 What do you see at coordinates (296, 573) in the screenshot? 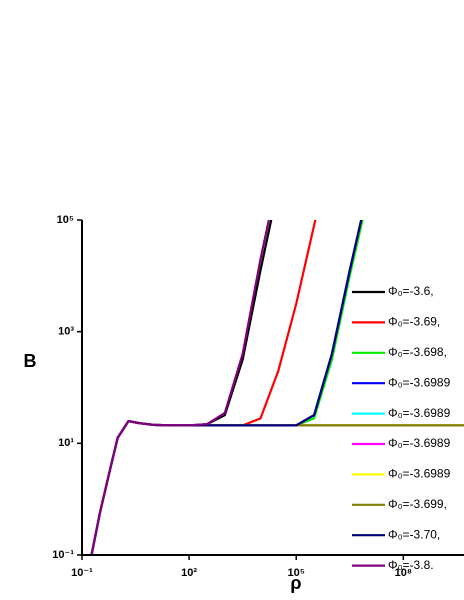
I see `x-tick-label: 10⁵` at bounding box center [296, 573].